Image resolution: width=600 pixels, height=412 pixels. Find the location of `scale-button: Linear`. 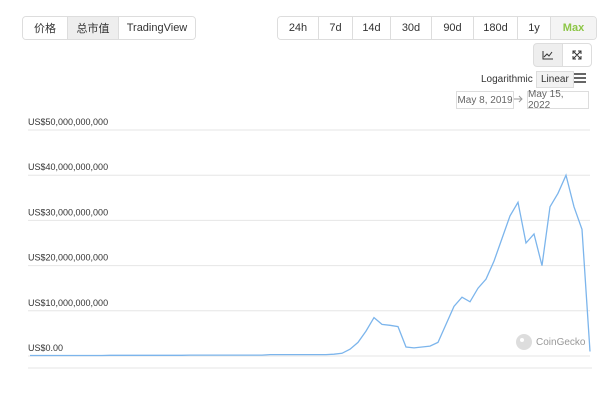

scale-button: Linear is located at coordinates (555, 79).